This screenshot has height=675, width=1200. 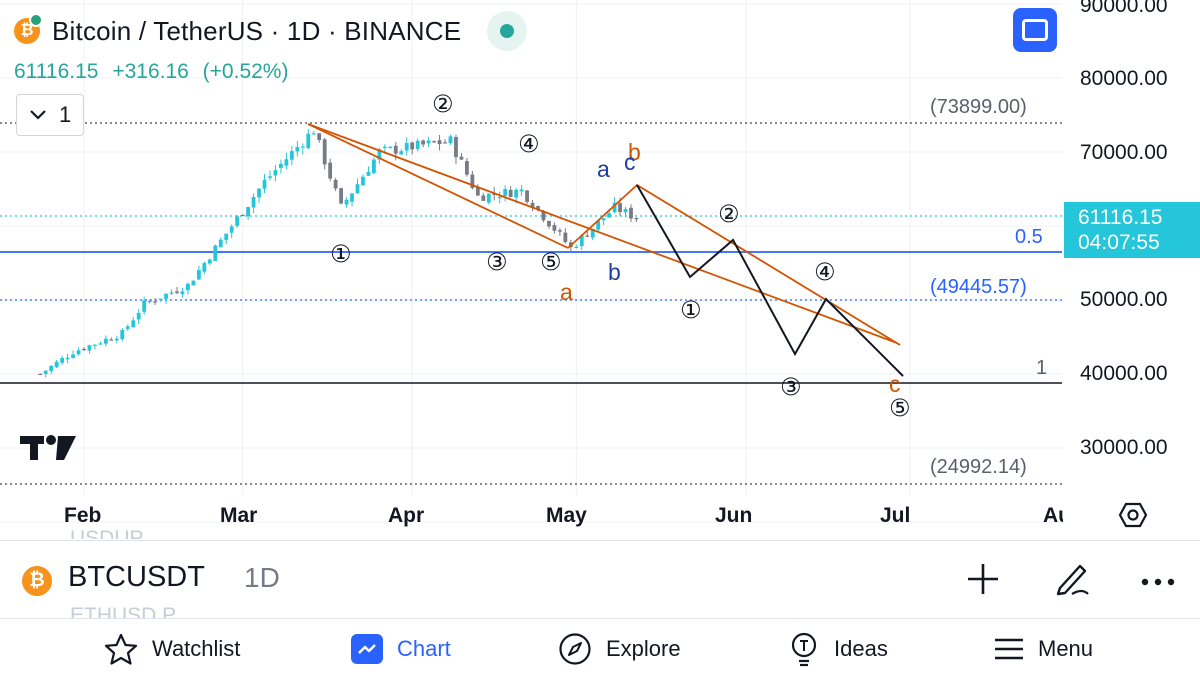 I want to click on price-axis-label: 30000.00, so click(x=1124, y=447).